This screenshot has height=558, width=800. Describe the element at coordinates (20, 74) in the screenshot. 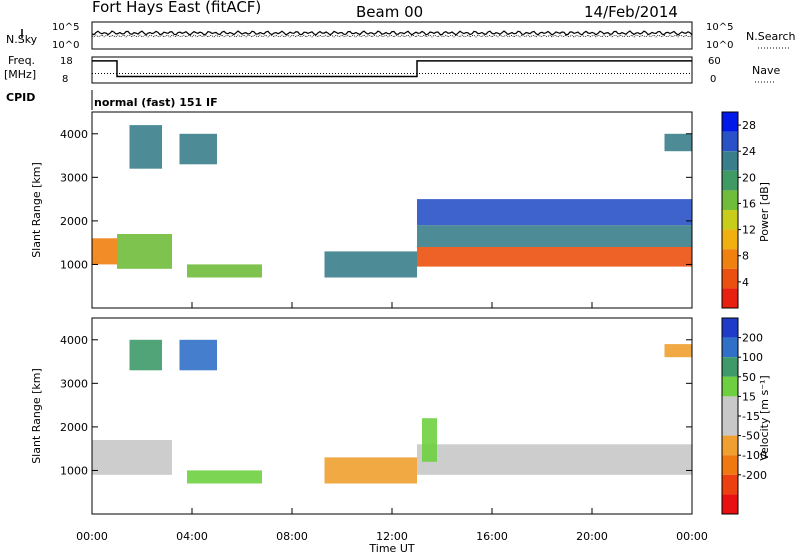

I see `freq-label-line2: [MHz]` at that location.